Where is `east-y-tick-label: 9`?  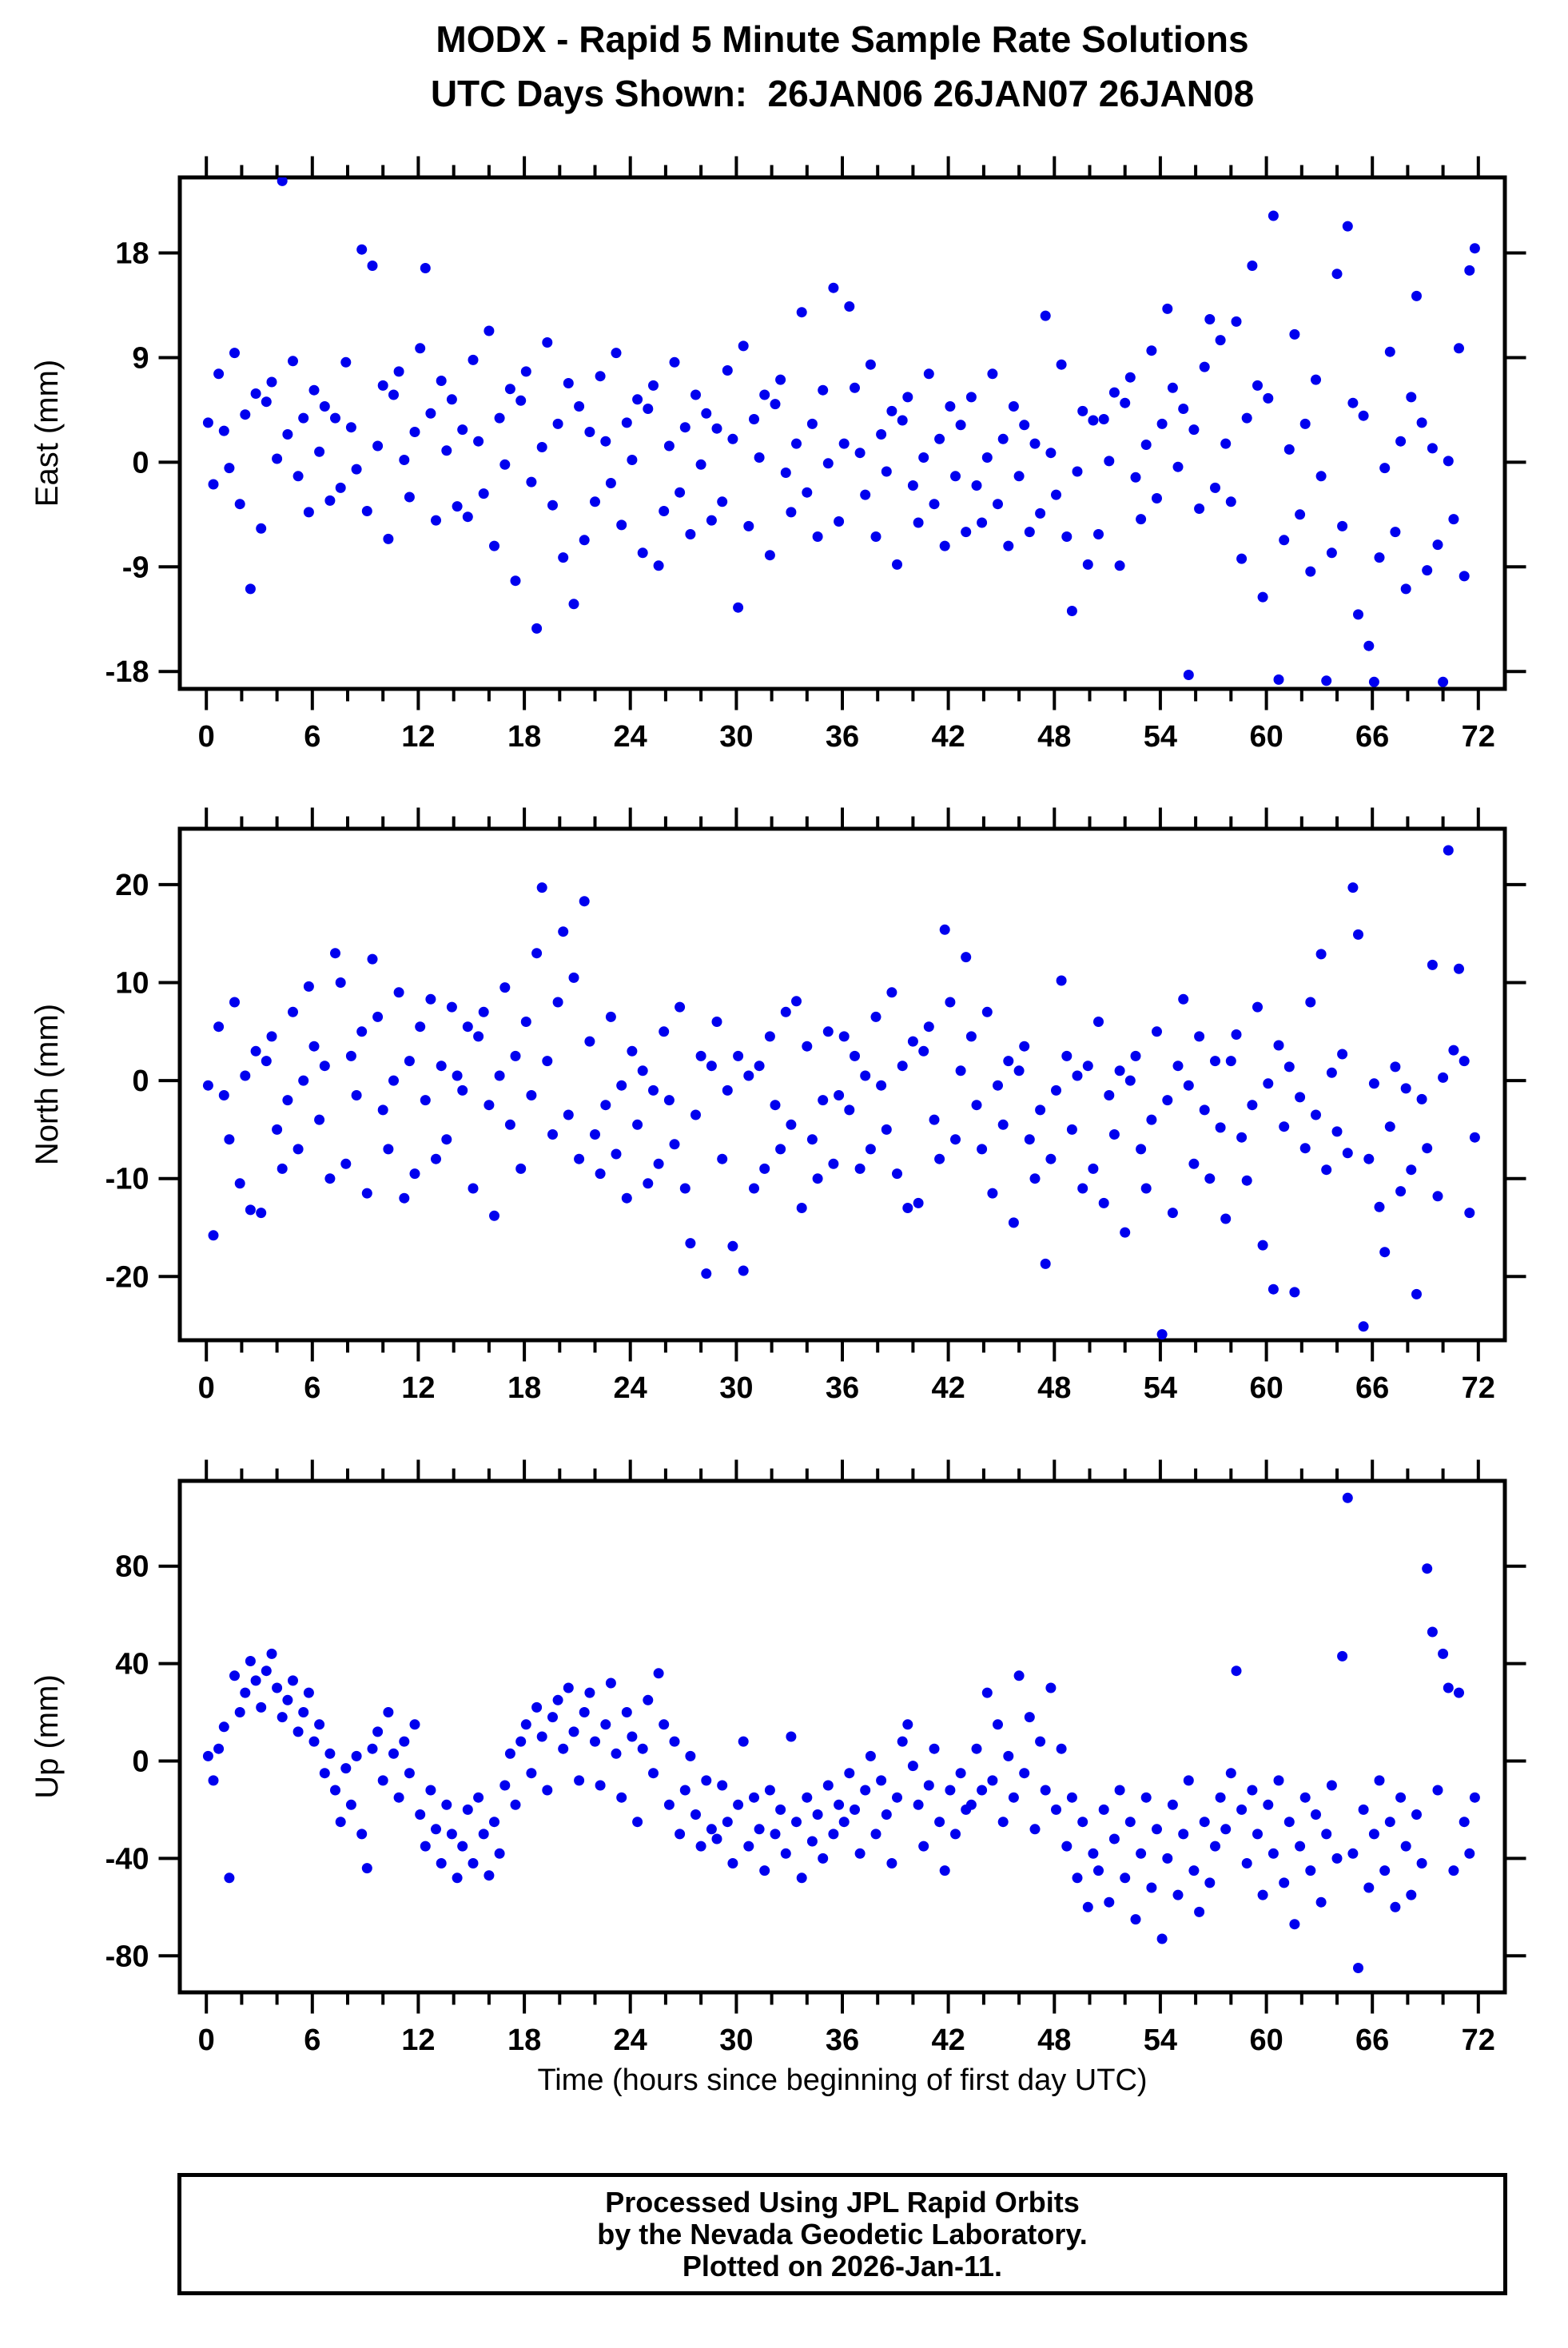
east-y-tick-label: 9 is located at coordinates (140, 359).